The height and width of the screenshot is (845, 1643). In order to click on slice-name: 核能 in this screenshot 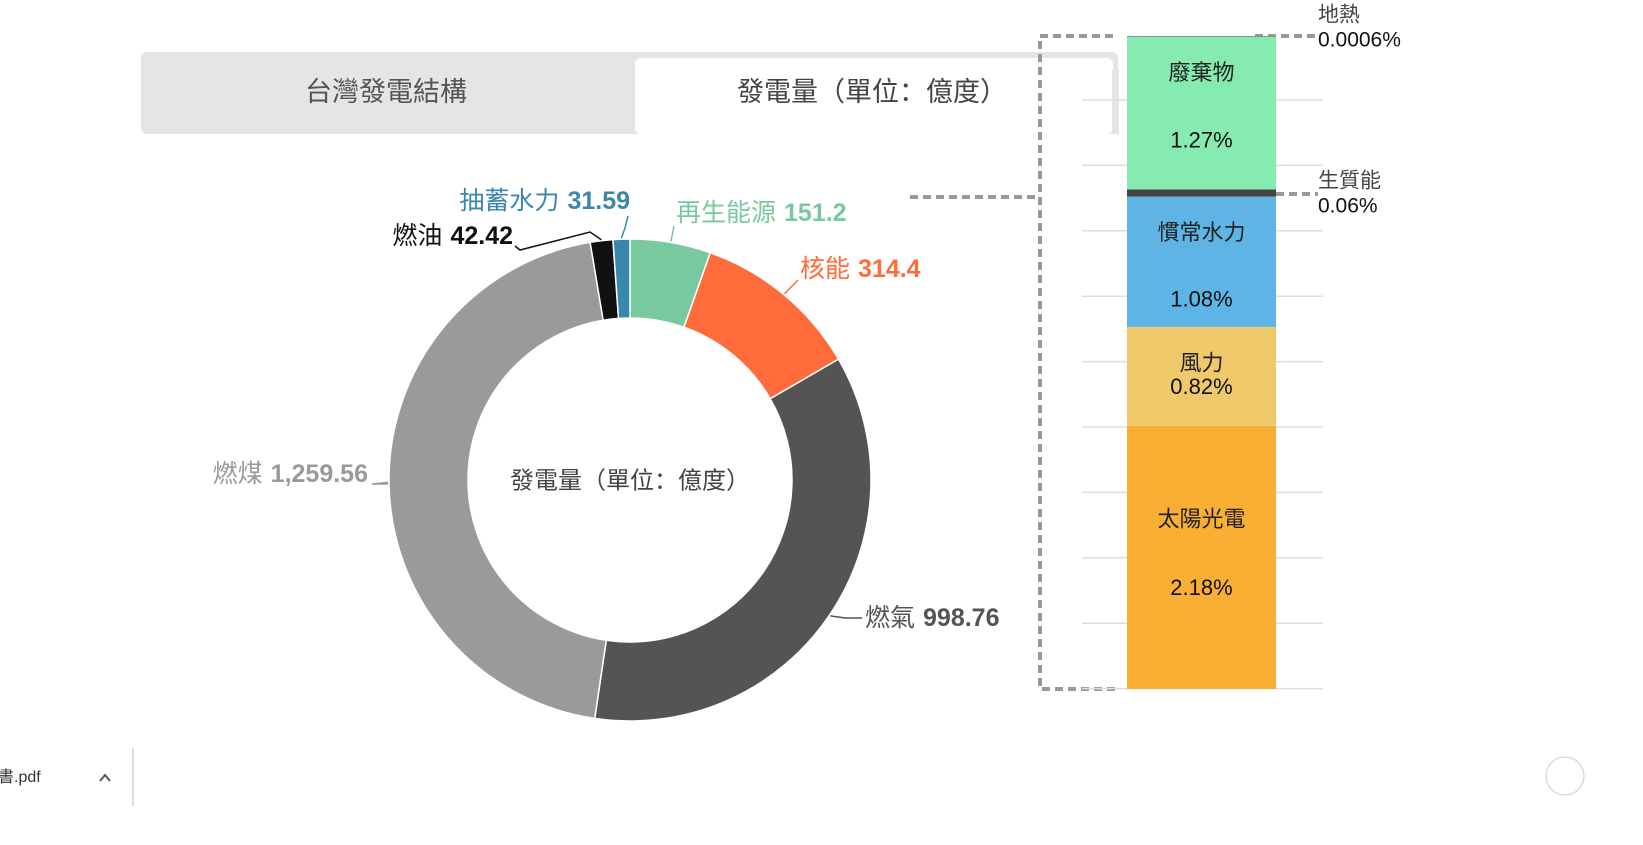, I will do `click(825, 269)`.